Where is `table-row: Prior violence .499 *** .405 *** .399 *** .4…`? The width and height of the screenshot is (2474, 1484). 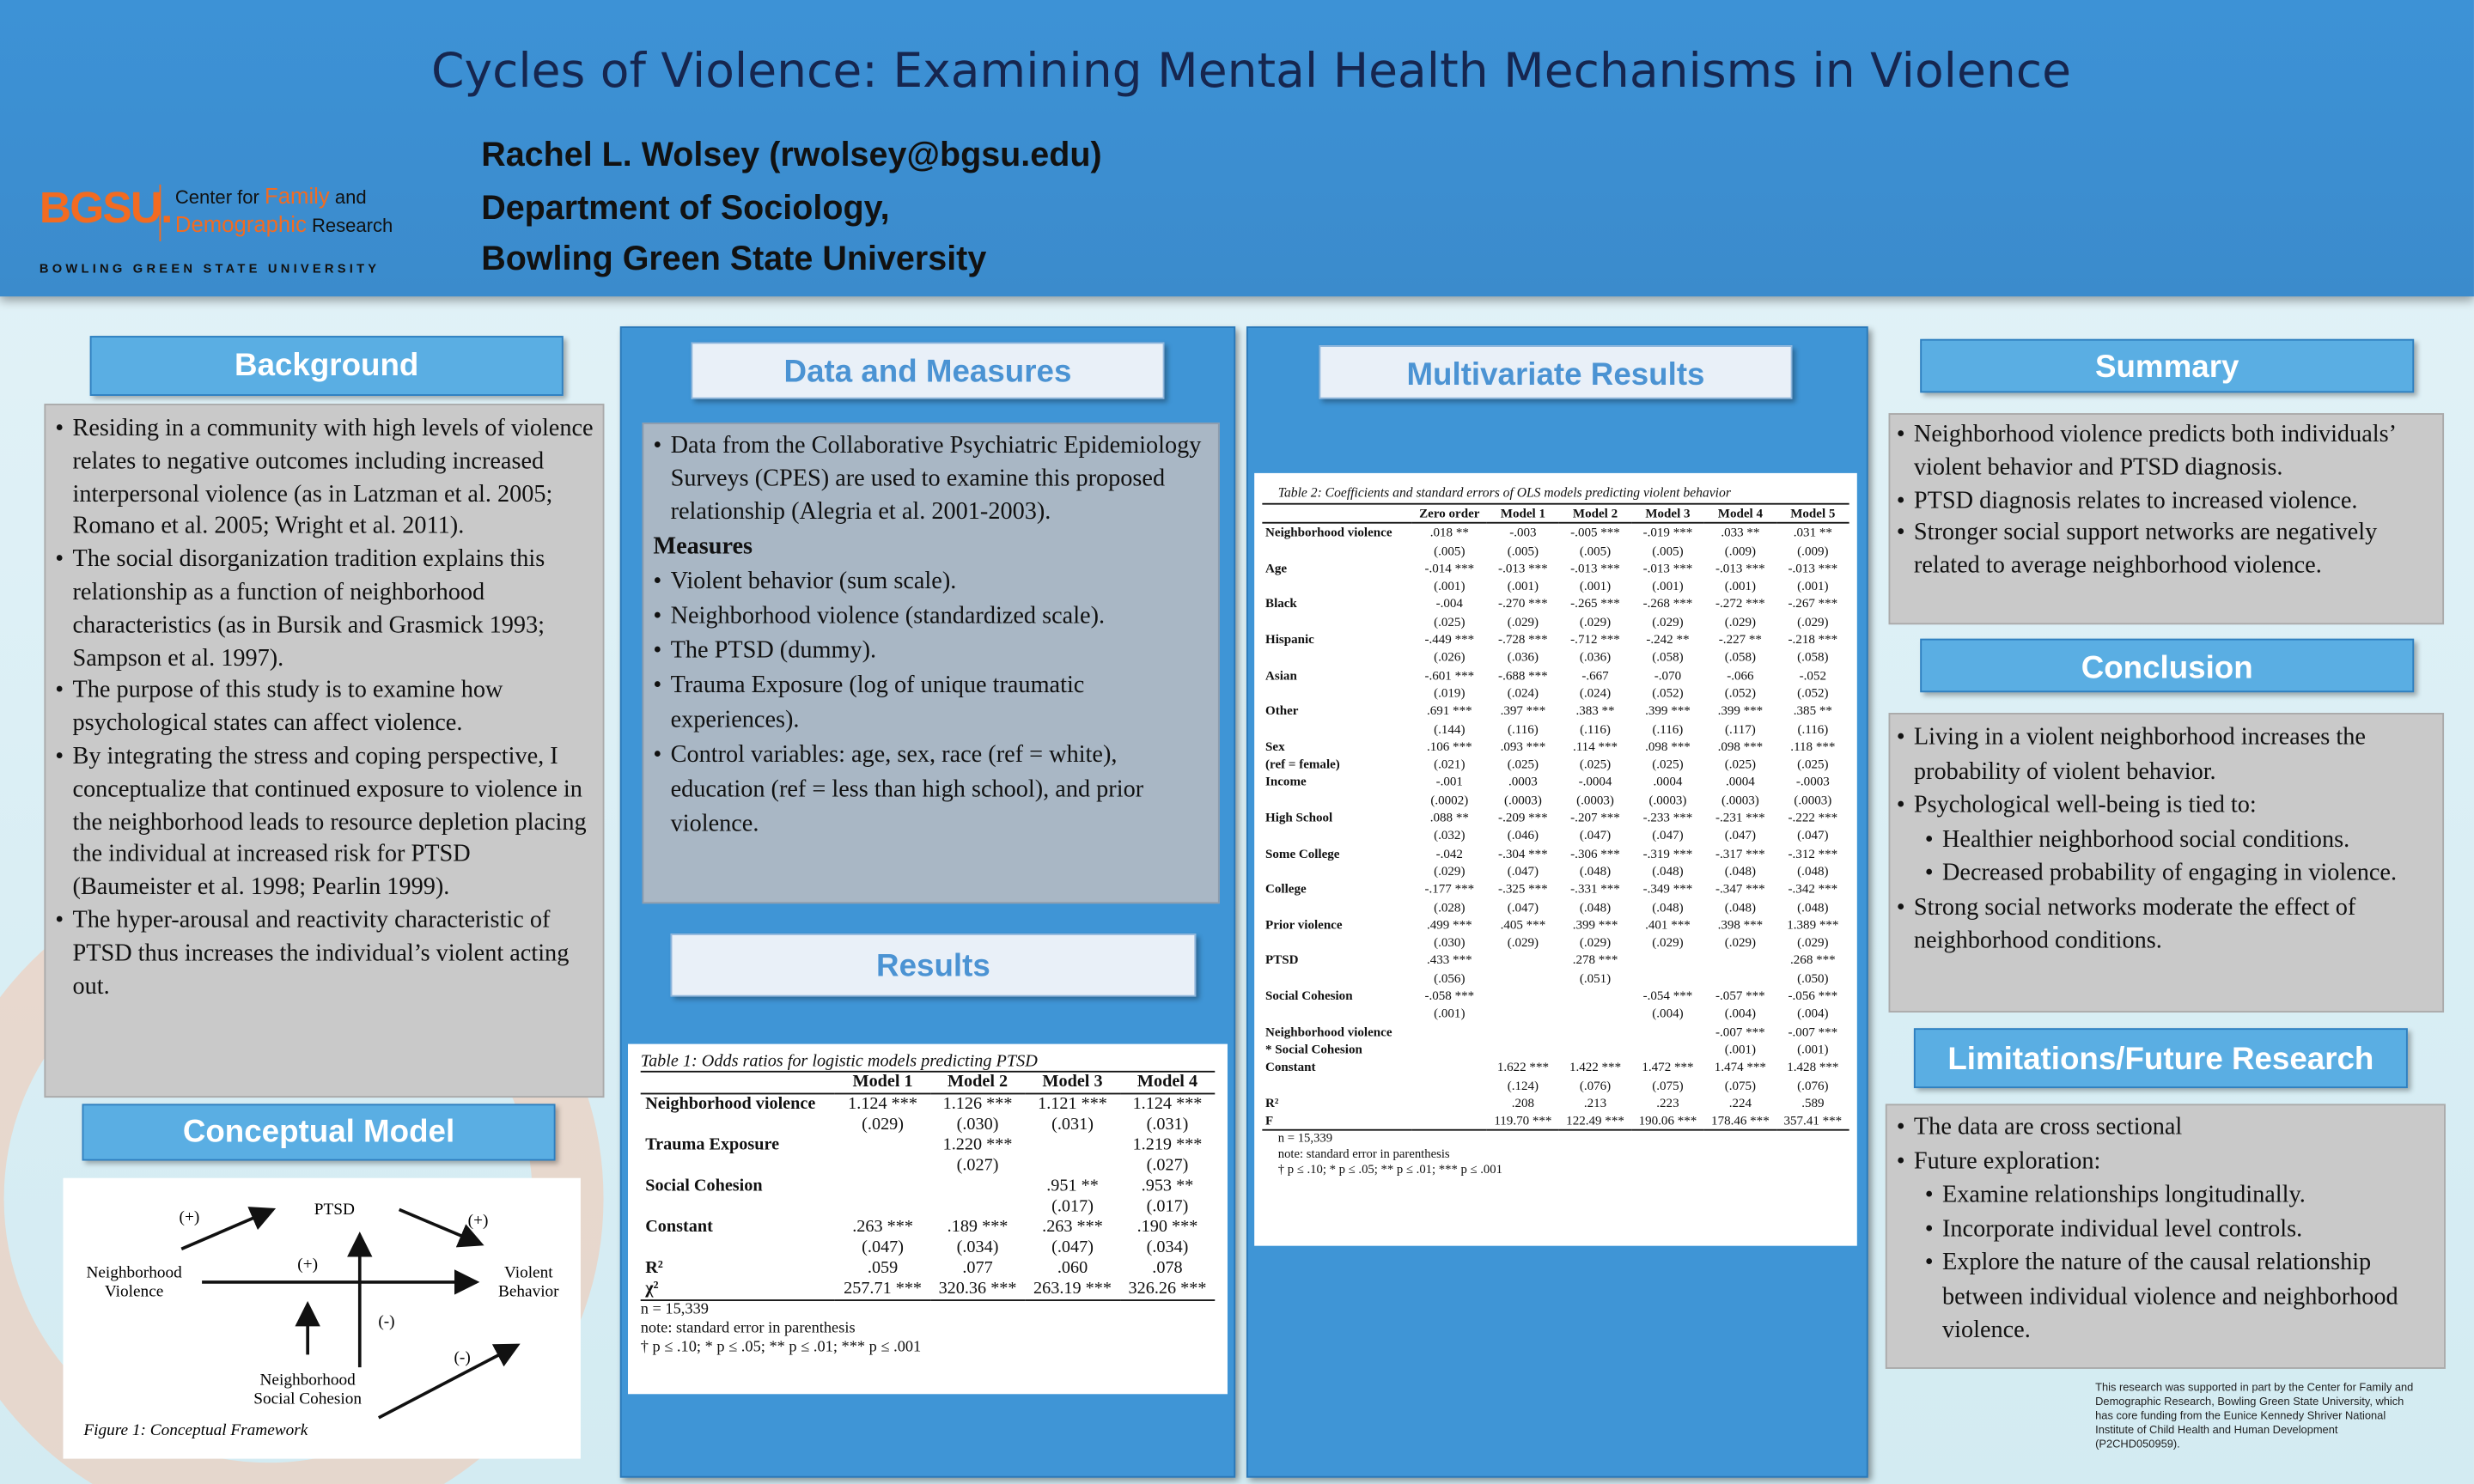 table-row: Prior violence .499 *** .405 *** .399 *** .4… is located at coordinates (1555, 925).